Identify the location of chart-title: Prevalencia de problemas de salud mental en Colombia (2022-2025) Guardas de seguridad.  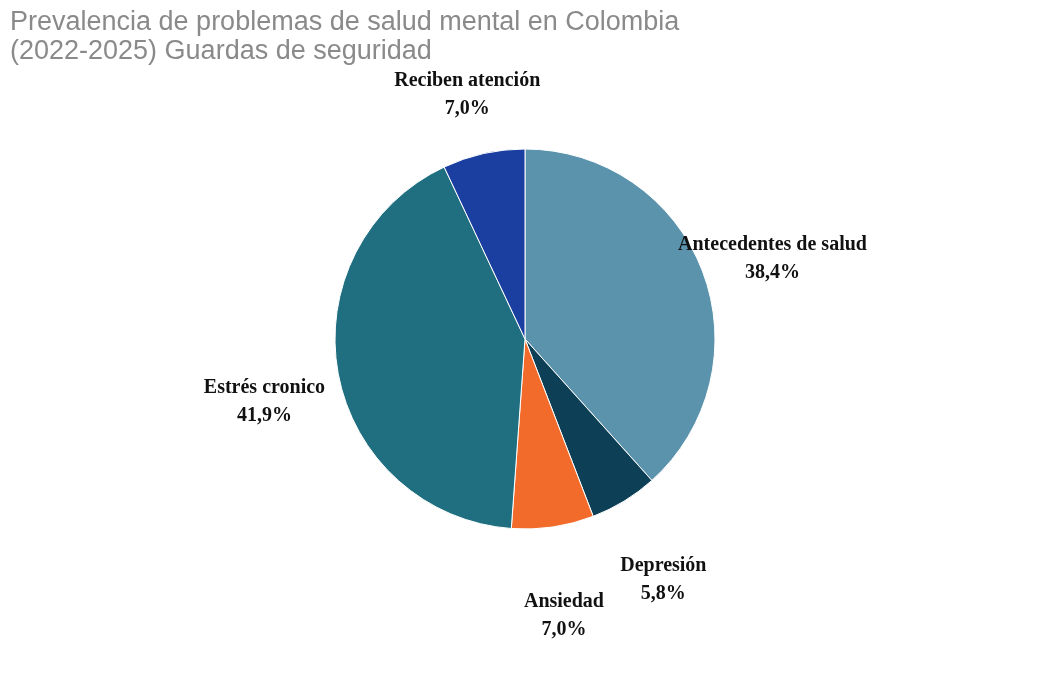
(345, 35).